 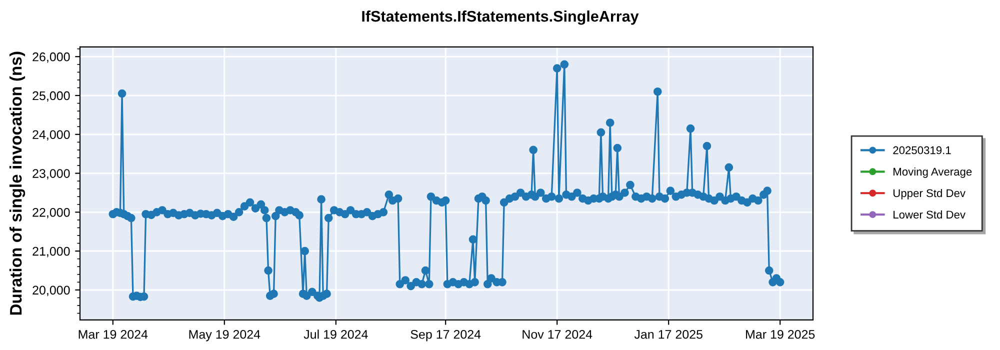 I want to click on chart-title: IfStatements.IfStatements.SingleArray, so click(x=500, y=17).